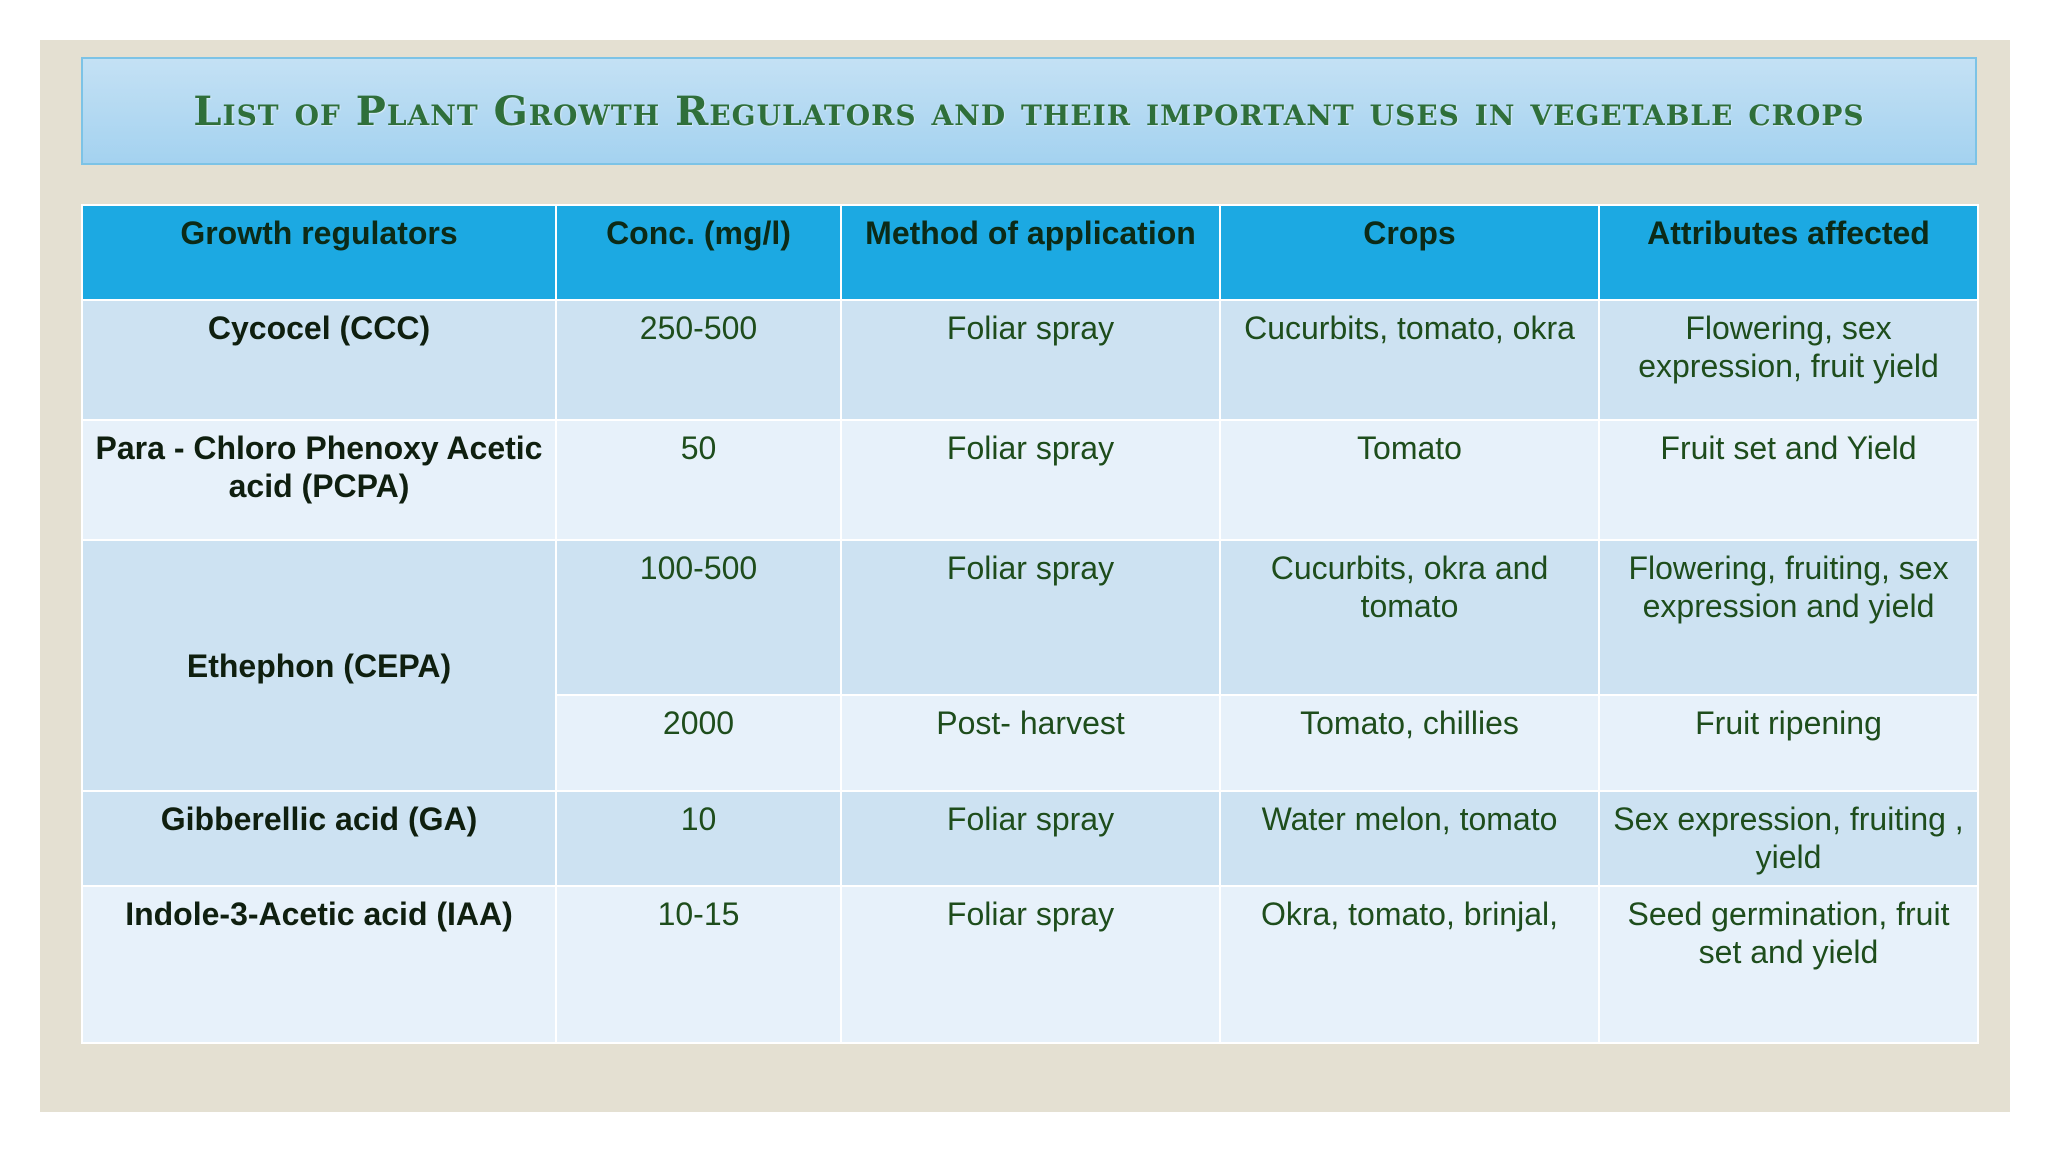  I want to click on crops-cell: Okra, tomato, brinjal,, so click(1409, 964).